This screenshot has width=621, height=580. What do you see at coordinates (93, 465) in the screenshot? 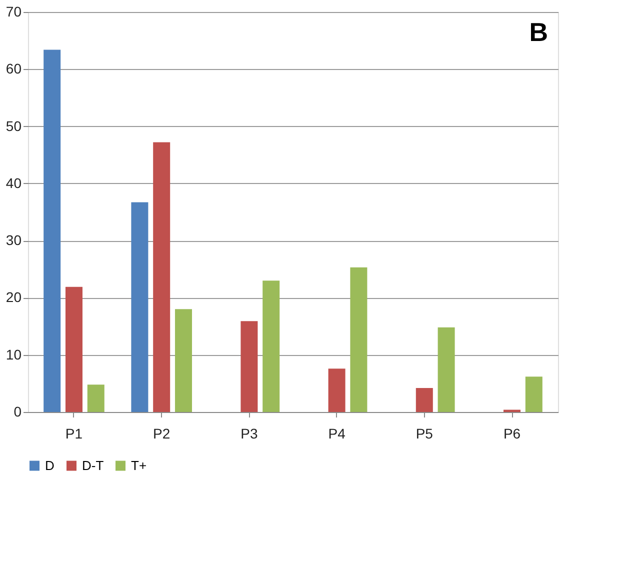
I see `legend-label: D-T` at bounding box center [93, 465].